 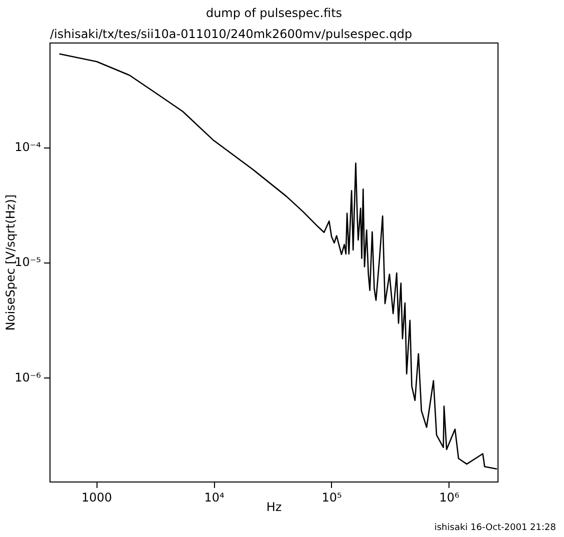 I want to click on x-tick-label: 10⁴, so click(x=214, y=497).